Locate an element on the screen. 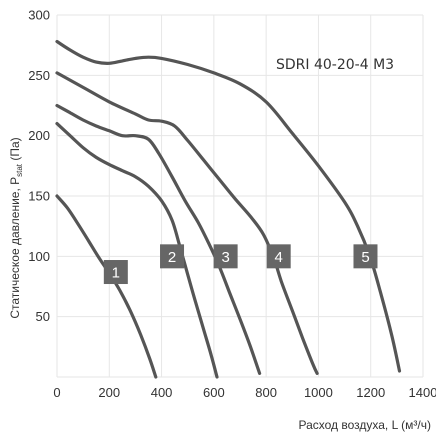  series-label-text-5: 5 is located at coordinates (365, 257).